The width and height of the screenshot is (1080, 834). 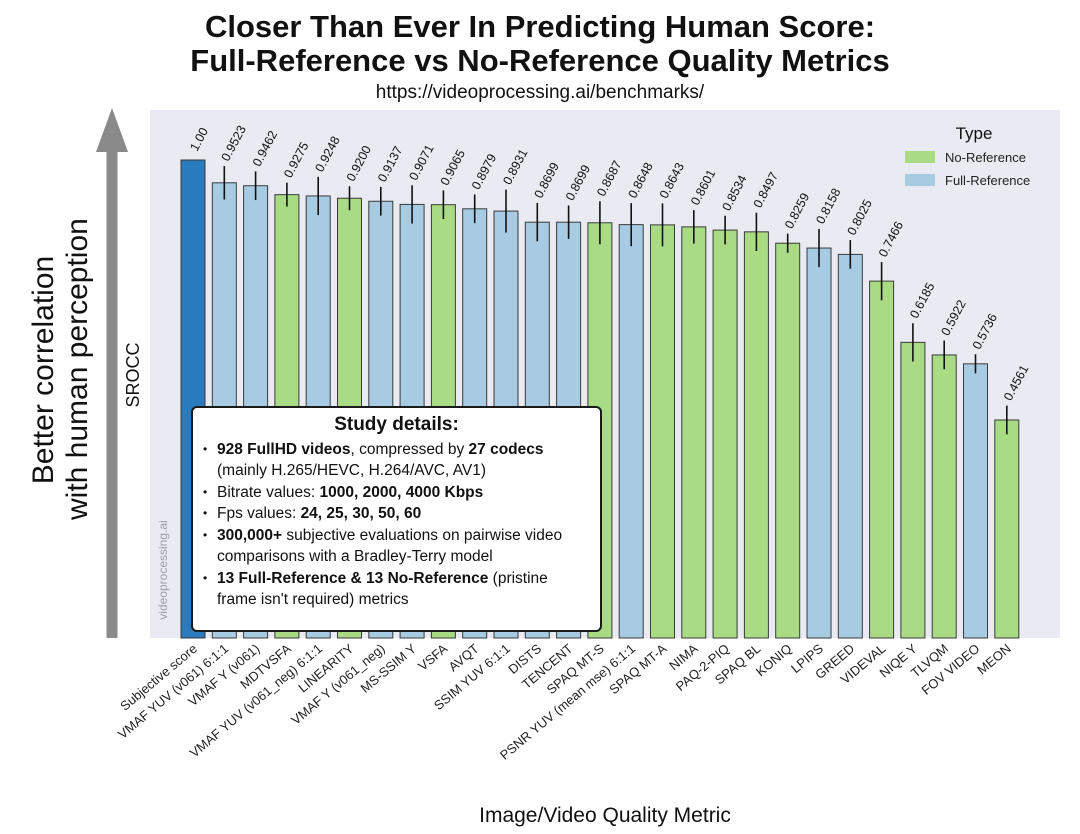 I want to click on study-item-text: (mainly H.265/HEVC, H.264/AVC, AV1), so click(x=352, y=470).